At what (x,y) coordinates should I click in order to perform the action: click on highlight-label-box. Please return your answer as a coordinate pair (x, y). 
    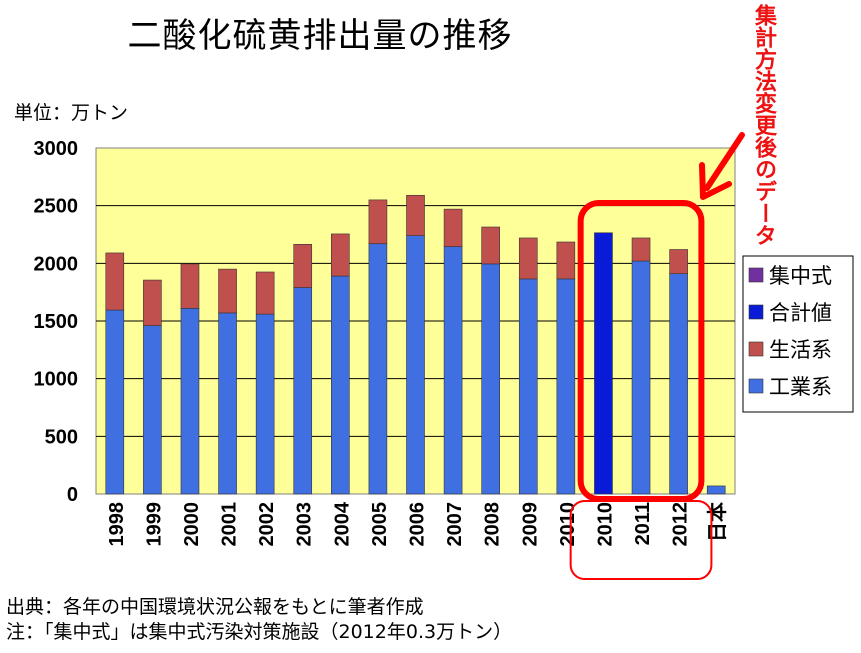
    Looking at the image, I should click on (641, 540).